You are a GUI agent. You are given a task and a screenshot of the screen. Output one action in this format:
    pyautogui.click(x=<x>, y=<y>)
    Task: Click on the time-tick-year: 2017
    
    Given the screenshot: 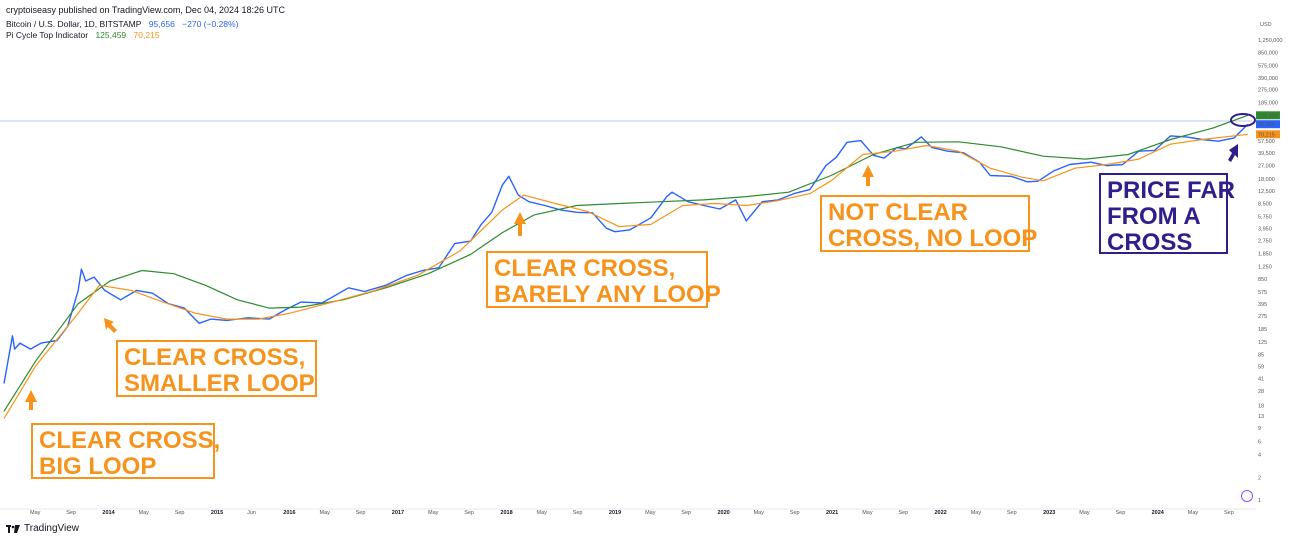 What is the action you would take?
    pyautogui.click(x=398, y=513)
    